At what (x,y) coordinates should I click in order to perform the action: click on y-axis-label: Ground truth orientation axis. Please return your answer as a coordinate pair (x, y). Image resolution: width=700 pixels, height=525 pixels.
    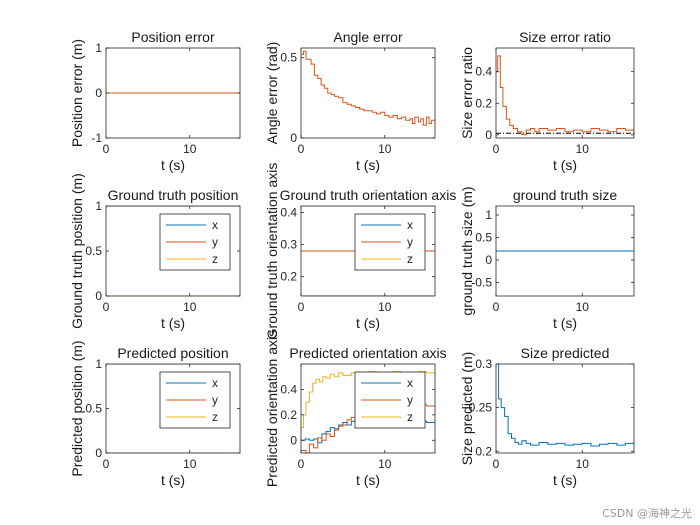
    Looking at the image, I should click on (272, 251).